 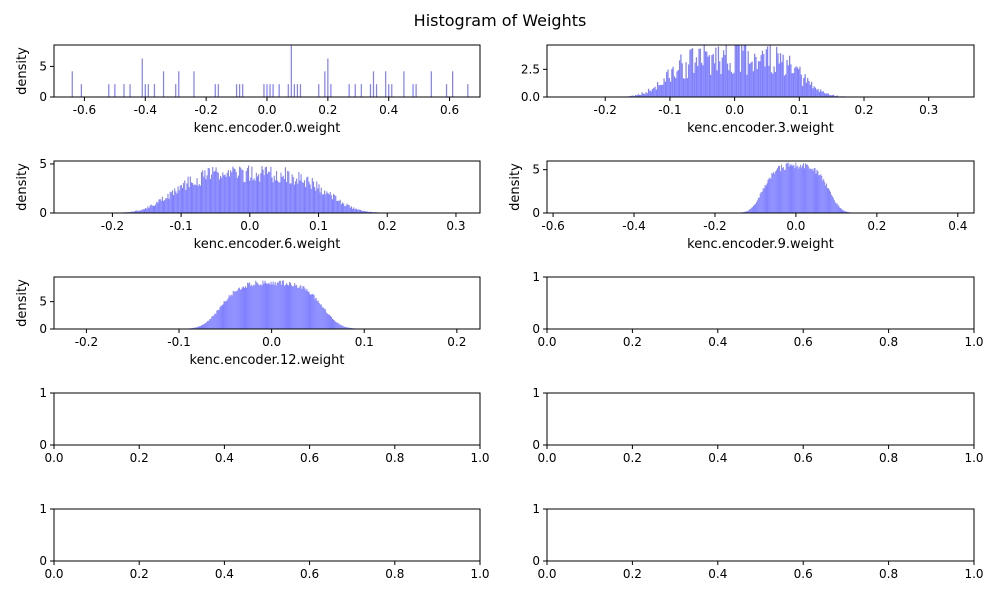 What do you see at coordinates (264, 541) in the screenshot?
I see `empty-axes-4: 0.0 0.2 0.4 0.6 0.8 1.0 0 1` at bounding box center [264, 541].